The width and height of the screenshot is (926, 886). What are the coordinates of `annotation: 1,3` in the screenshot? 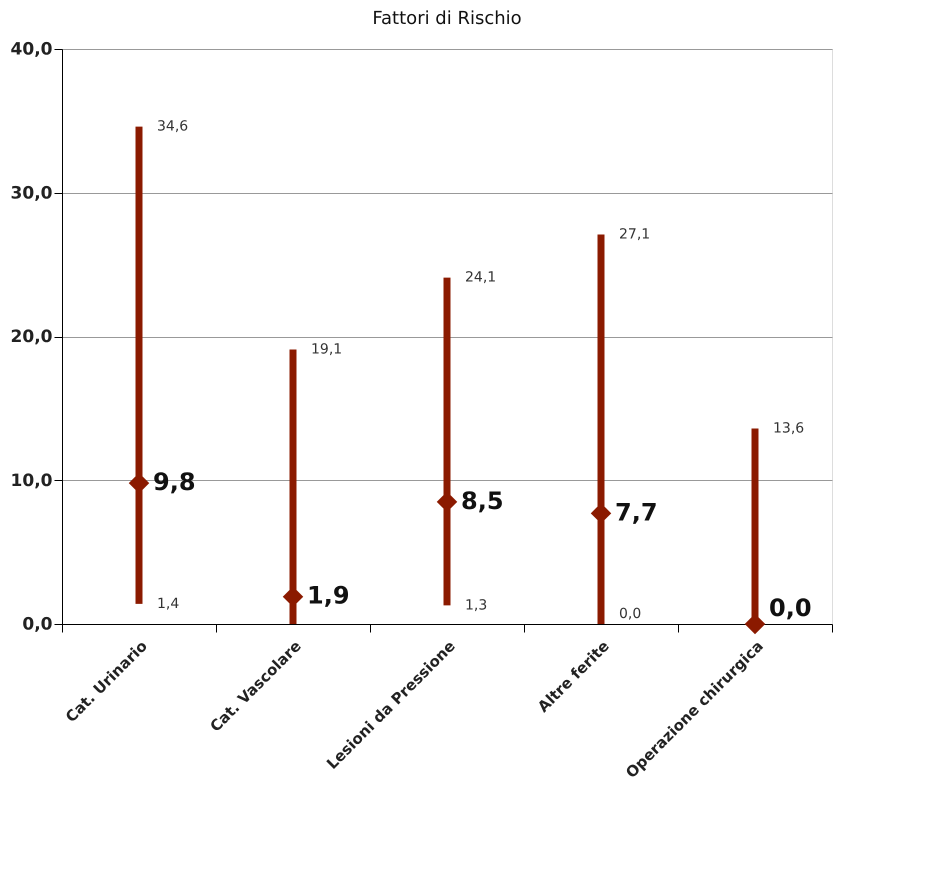 It's located at (476, 605).